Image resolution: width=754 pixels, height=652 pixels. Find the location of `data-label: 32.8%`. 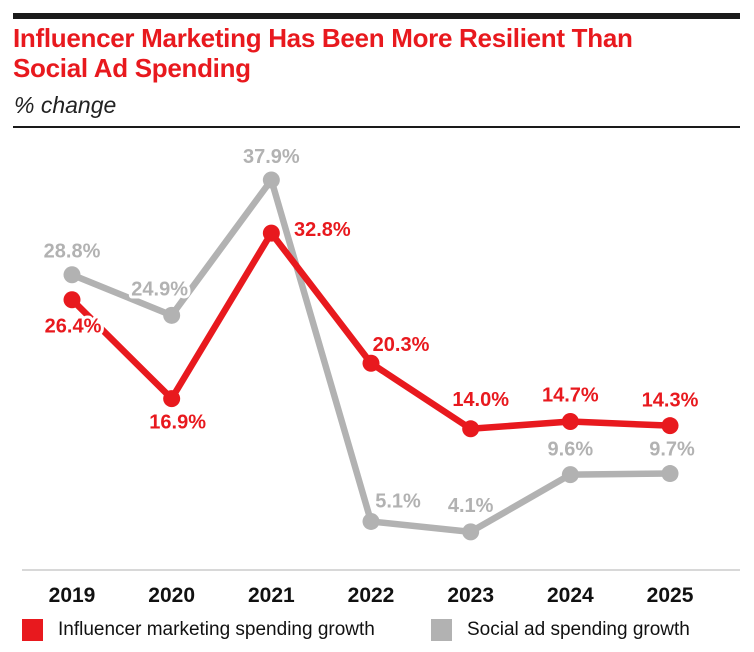

data-label: 32.8% is located at coordinates (322, 230).